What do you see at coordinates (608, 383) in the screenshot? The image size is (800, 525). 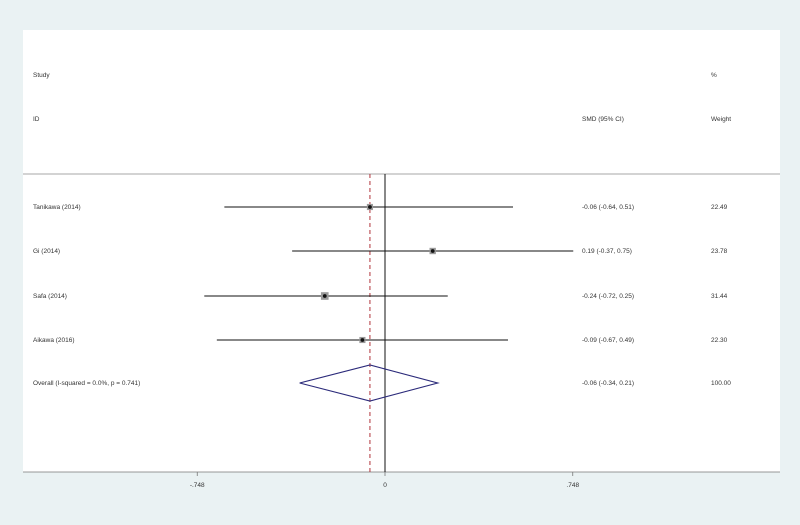 I see `overall-ci-text: -0.06 (-0.34, 0.21)` at bounding box center [608, 383].